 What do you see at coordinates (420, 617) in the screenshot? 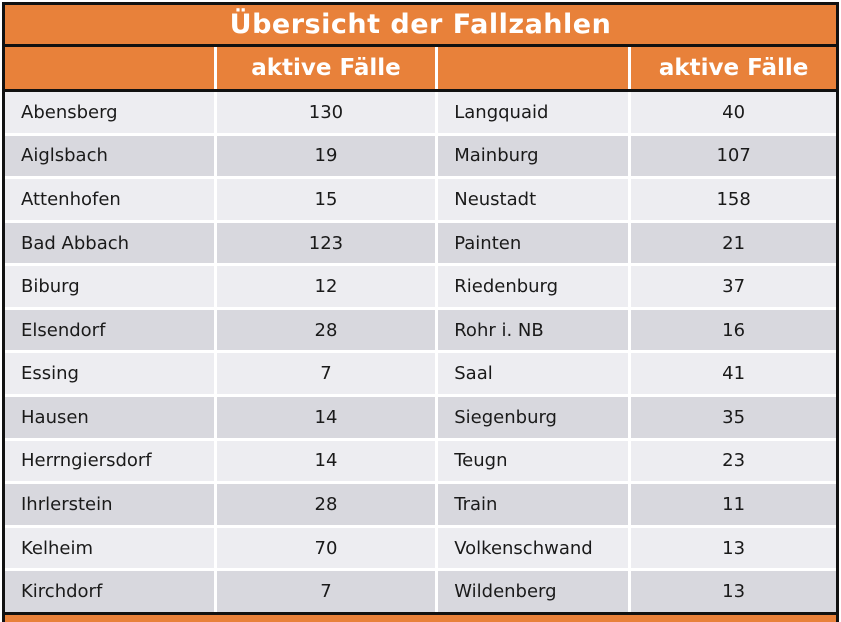
I see `bottom-orange-strip` at bounding box center [420, 617].